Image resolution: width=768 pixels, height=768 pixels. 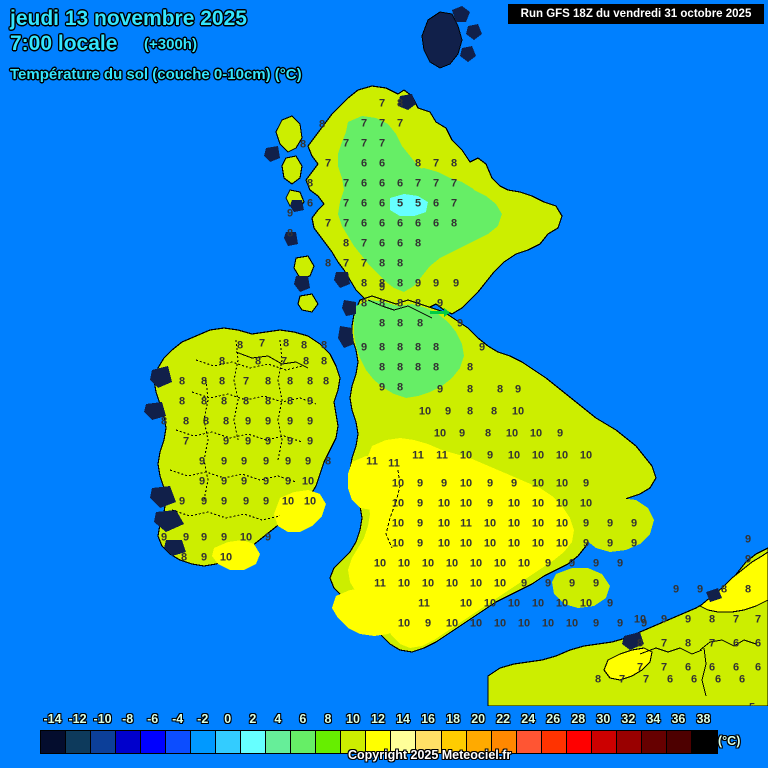 I want to click on legend-tick: 22, so click(x=503, y=719).